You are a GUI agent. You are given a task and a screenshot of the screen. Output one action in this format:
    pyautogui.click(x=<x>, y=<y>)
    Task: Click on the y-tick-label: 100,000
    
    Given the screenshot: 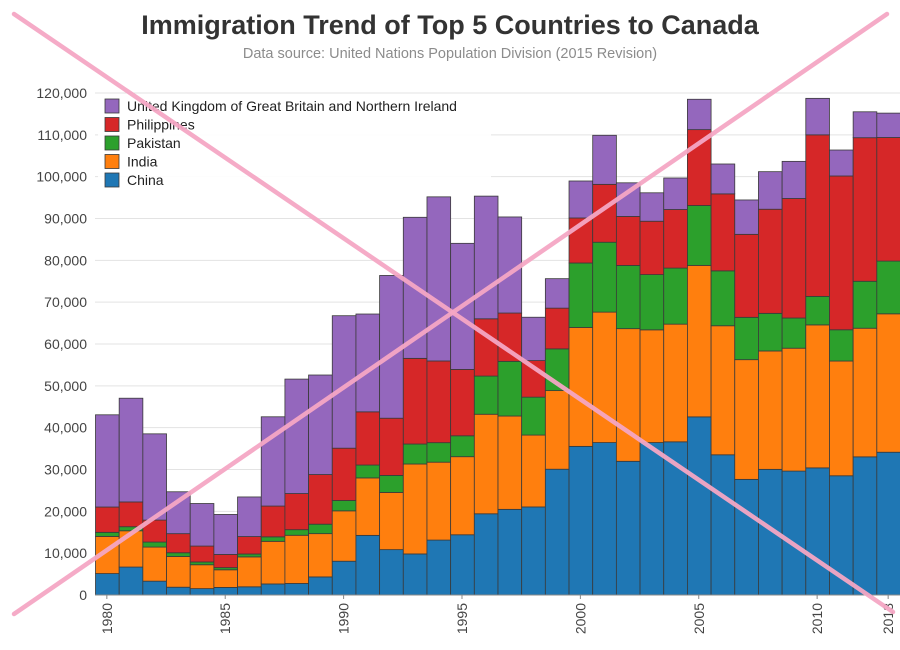 What is the action you would take?
    pyautogui.click(x=61, y=177)
    